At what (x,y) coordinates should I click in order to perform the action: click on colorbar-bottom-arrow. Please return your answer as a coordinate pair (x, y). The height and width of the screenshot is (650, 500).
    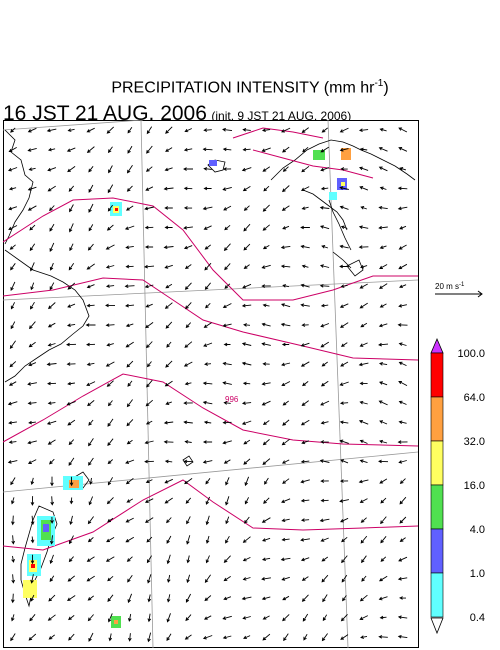
    Looking at the image, I should click on (437, 626).